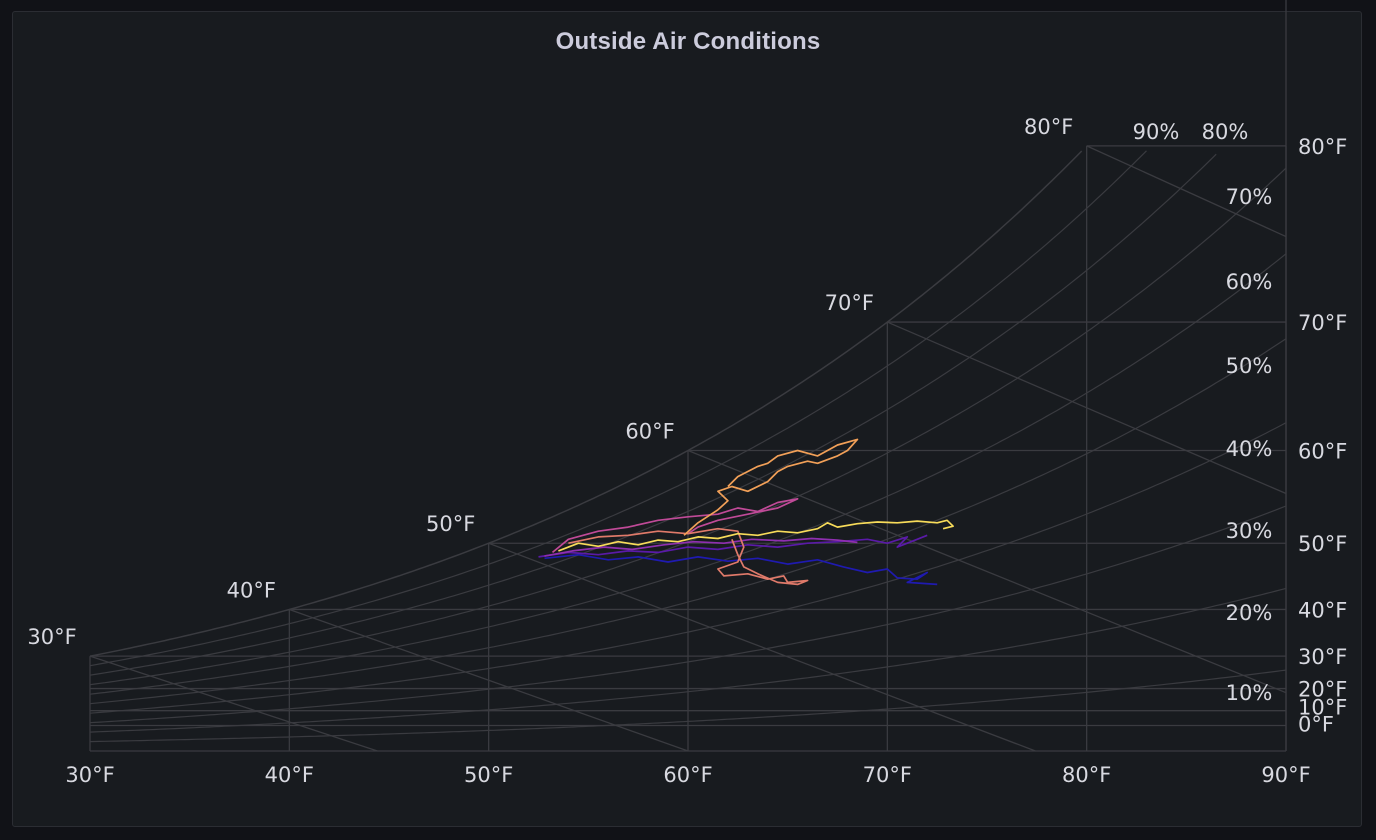 The width and height of the screenshot is (1376, 840). I want to click on x-tick-label: 80°F, so click(1086, 775).